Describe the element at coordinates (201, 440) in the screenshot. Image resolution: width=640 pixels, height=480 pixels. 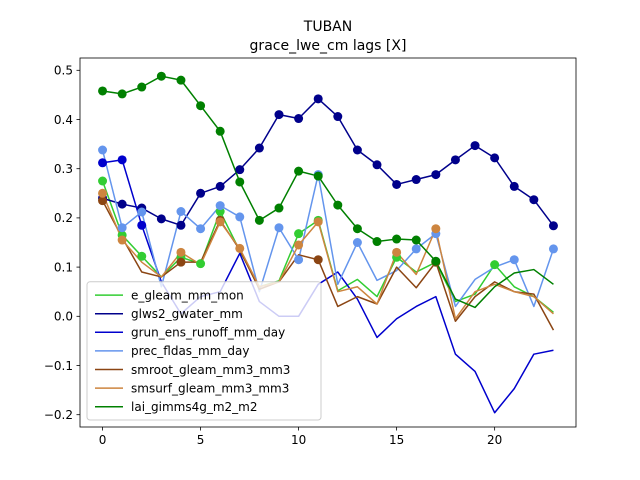
I see `x-tick-label: 5` at that location.